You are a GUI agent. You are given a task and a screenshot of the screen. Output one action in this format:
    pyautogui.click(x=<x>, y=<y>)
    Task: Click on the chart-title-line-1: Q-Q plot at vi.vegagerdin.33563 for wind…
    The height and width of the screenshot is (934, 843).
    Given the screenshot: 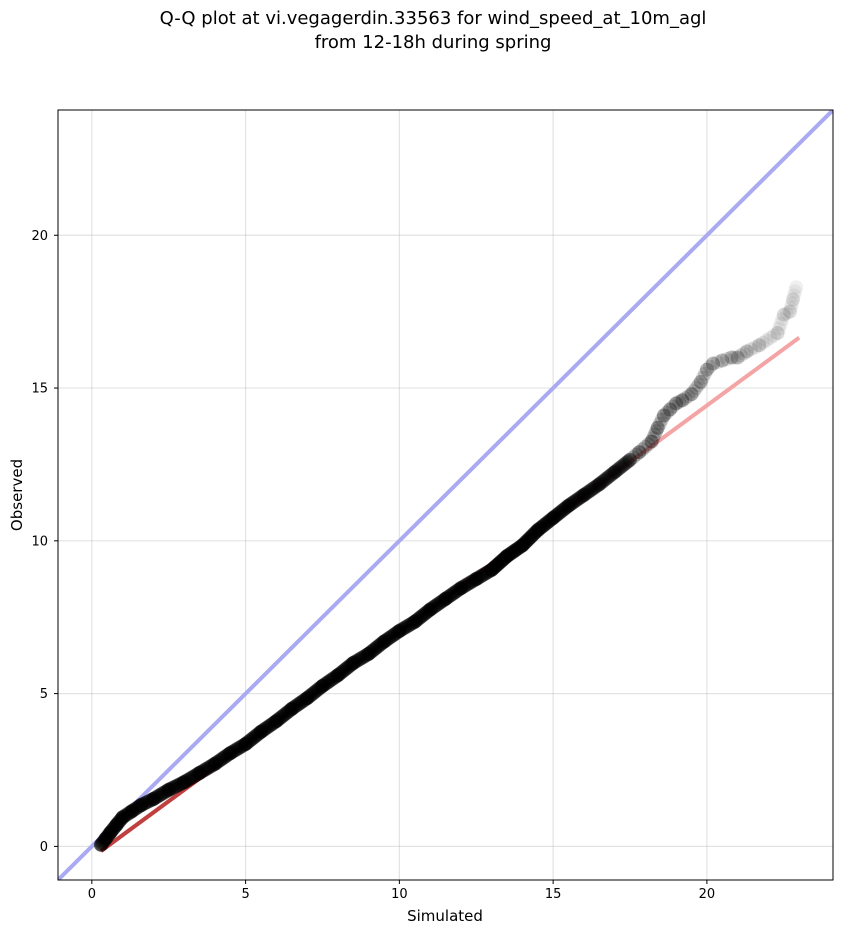 What is the action you would take?
    pyautogui.click(x=433, y=18)
    